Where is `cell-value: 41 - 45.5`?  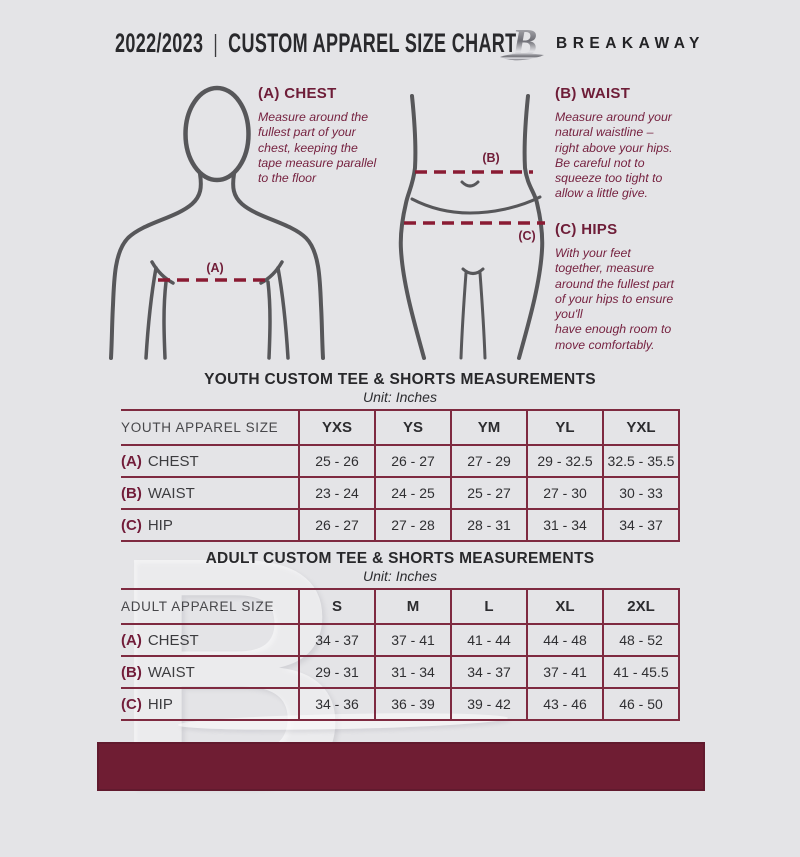
cell-value: 41 - 45.5 is located at coordinates (641, 672).